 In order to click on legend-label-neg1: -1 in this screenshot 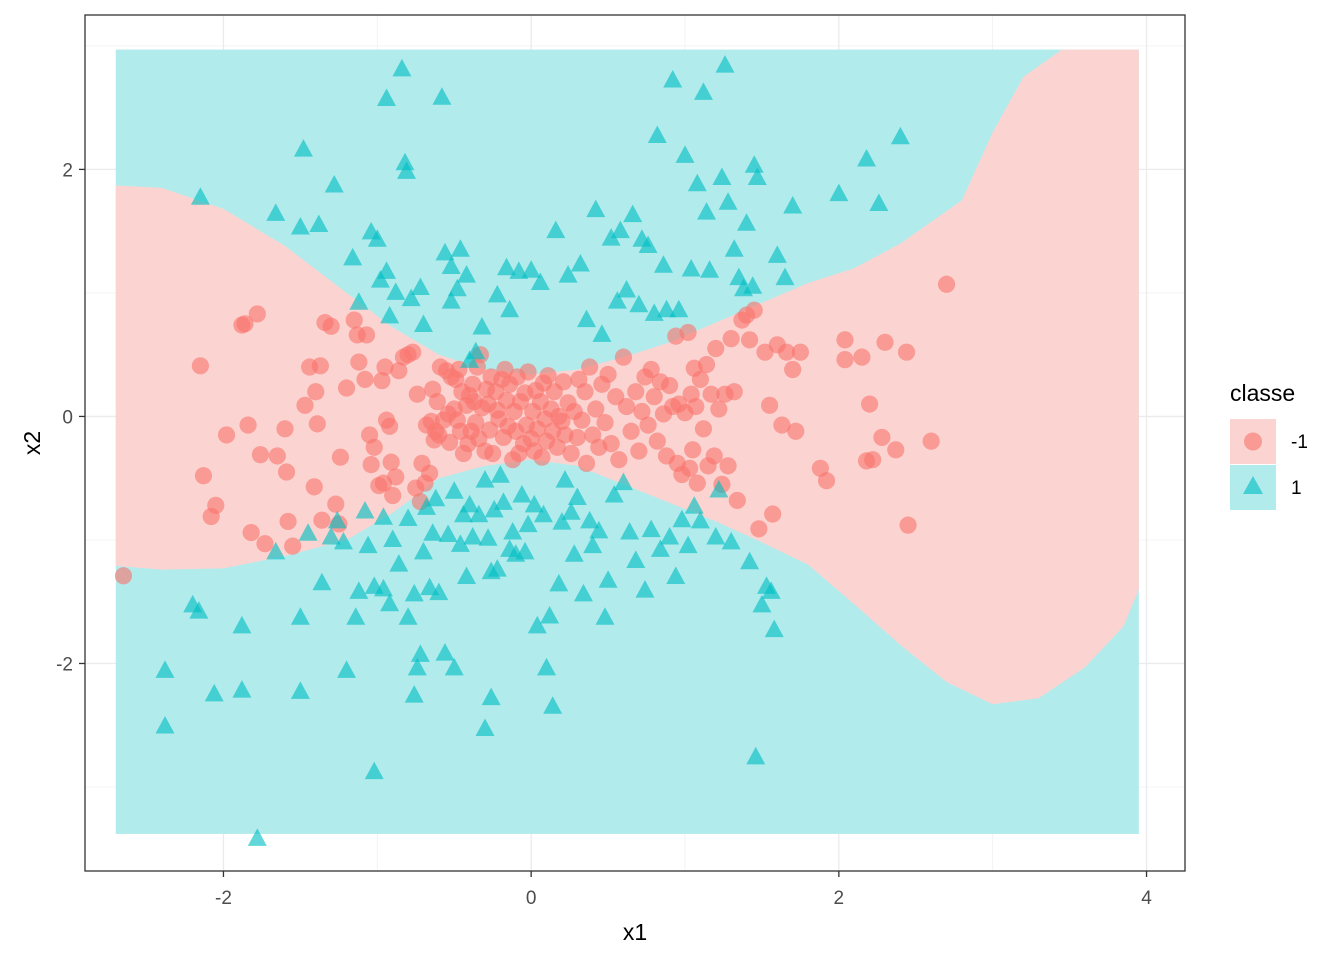, I will do `click(1299, 442)`.